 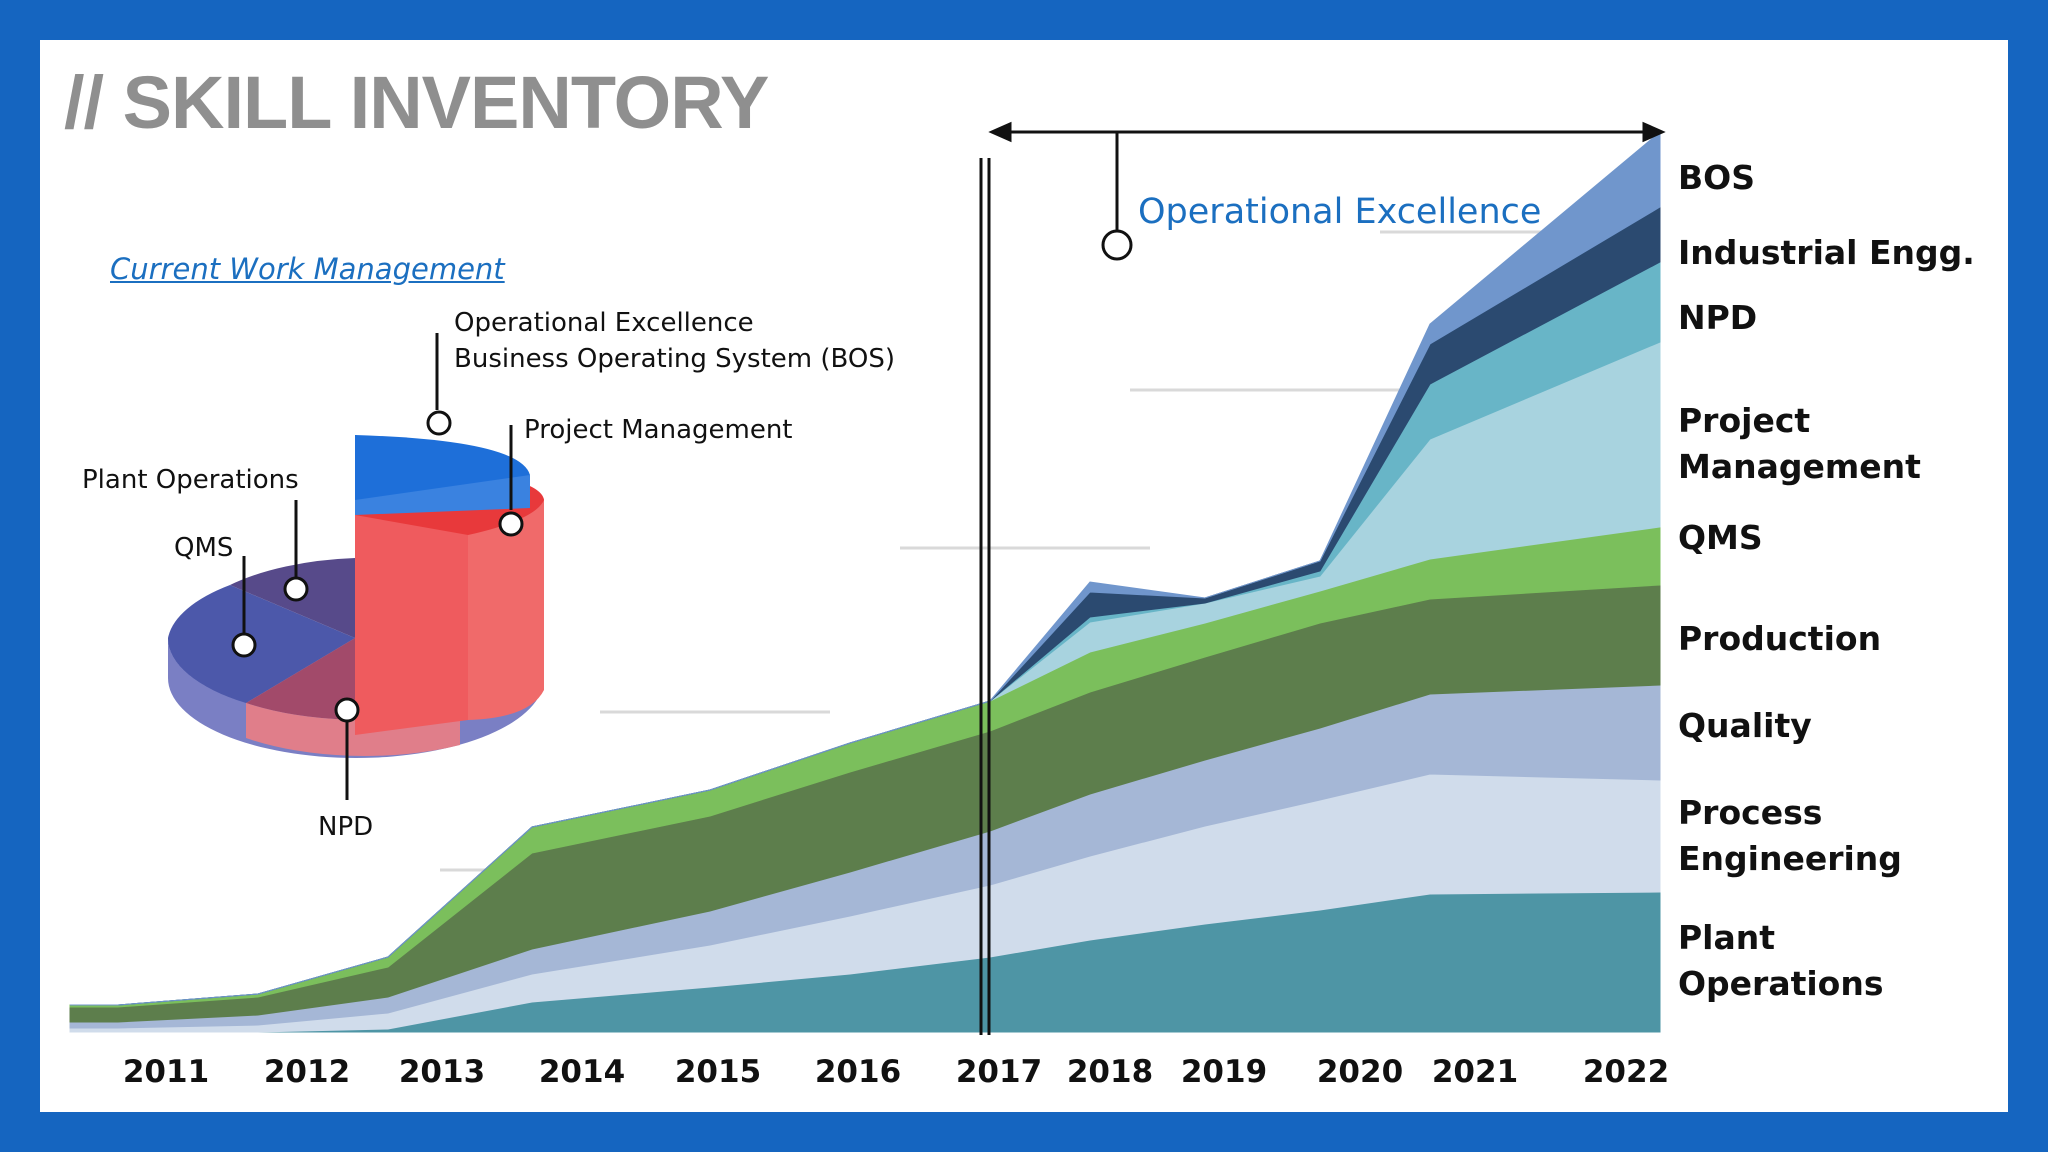 What do you see at coordinates (204, 548) in the screenshot?
I see `pie-label-qms: QMS` at bounding box center [204, 548].